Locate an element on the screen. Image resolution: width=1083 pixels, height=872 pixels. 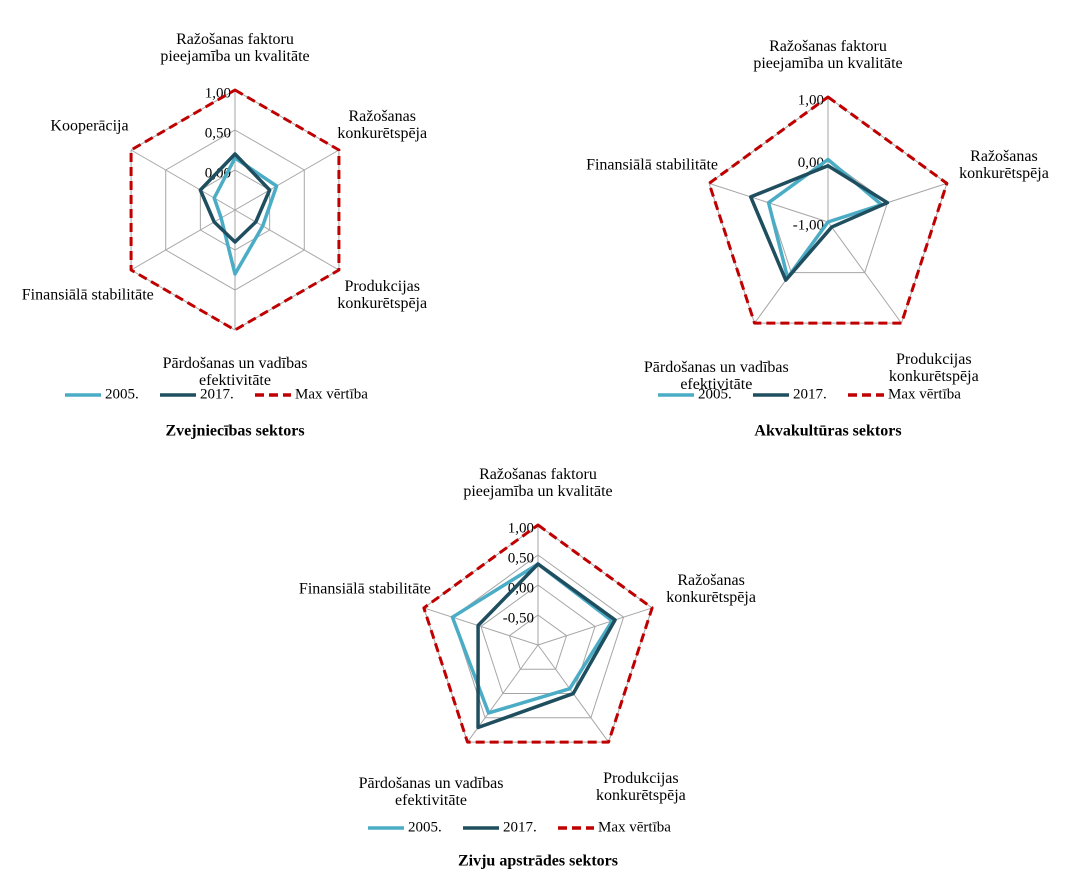
chart-title: Zvejniecības sektors is located at coordinates (234, 431).